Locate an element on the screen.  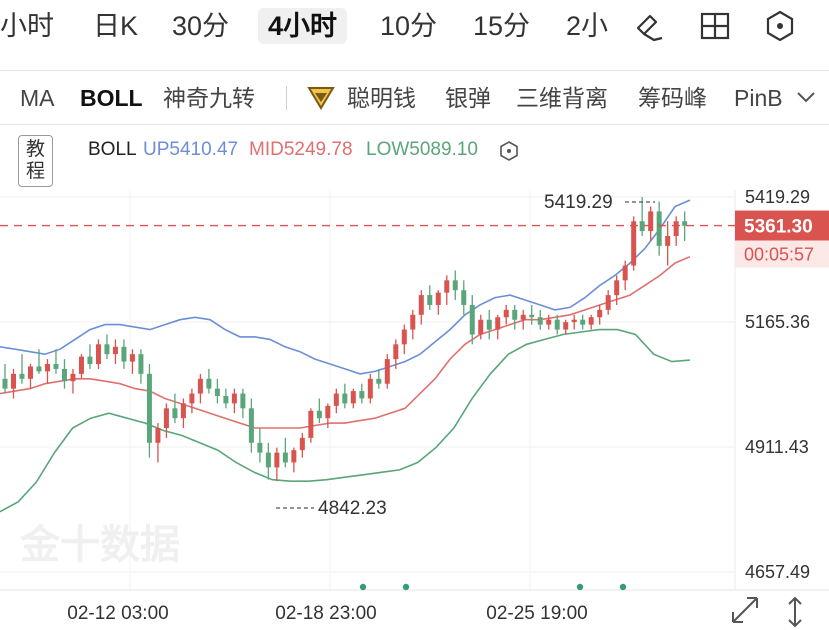
watermark-text: 金十数据 is located at coordinates (99, 544).